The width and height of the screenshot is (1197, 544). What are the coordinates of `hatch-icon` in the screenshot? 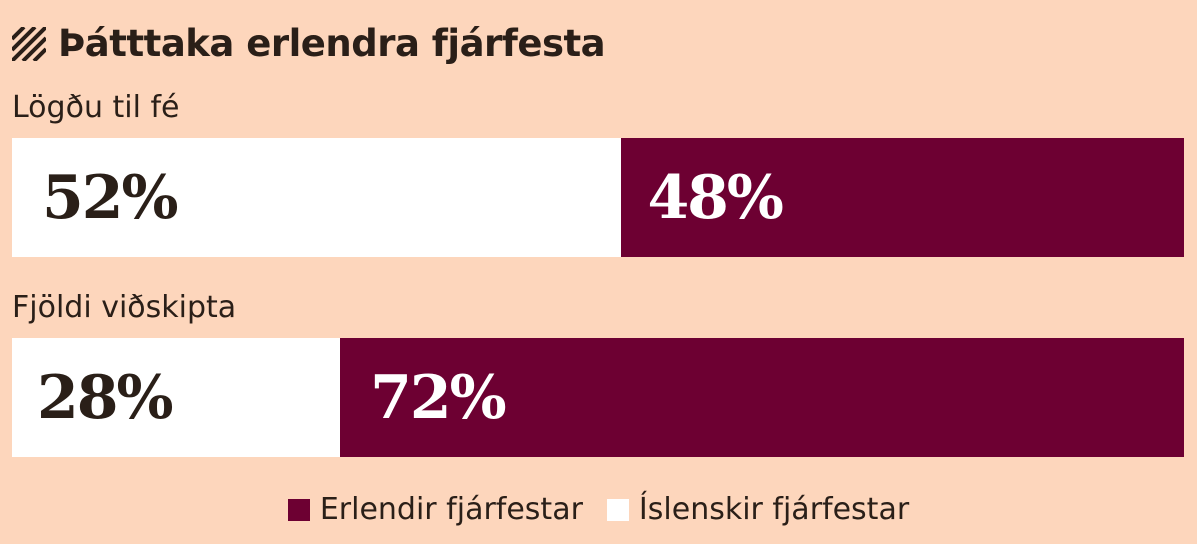 It's located at (29, 43).